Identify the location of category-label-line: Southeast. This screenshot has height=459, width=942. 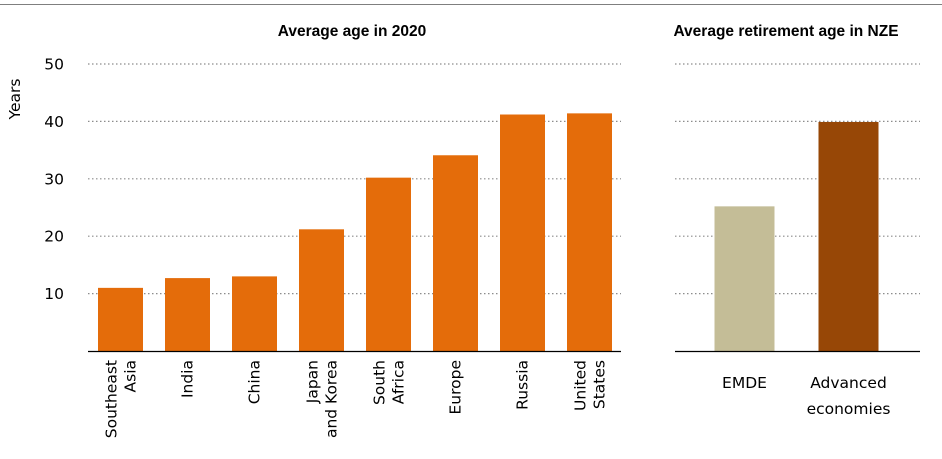
(112, 399).